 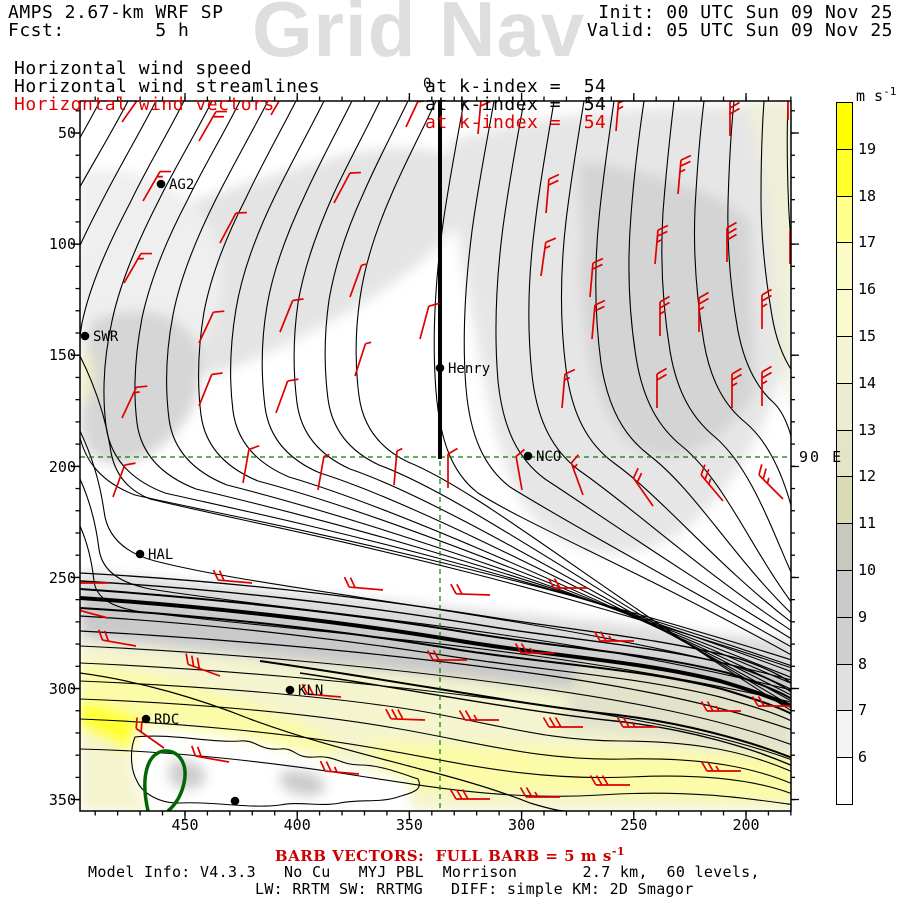 What do you see at coordinates (863, 663) in the screenshot?
I see `colorbar-tick-label: 8` at bounding box center [863, 663].